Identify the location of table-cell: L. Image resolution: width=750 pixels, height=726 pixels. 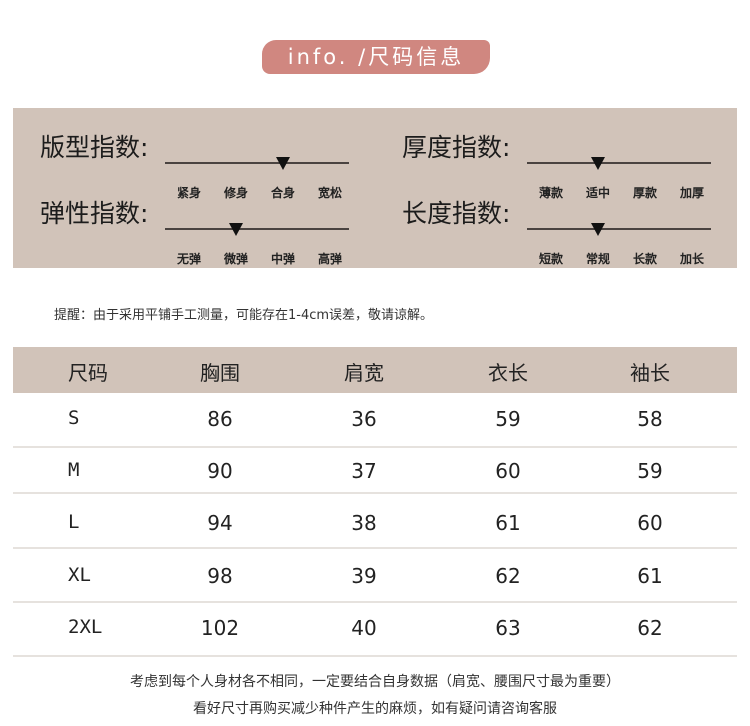
(74, 522).